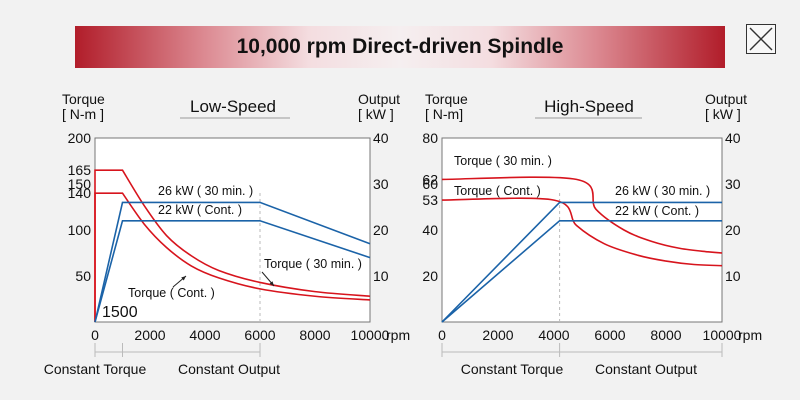  I want to click on chart-low-ytick-left-200: 200, so click(80, 138).